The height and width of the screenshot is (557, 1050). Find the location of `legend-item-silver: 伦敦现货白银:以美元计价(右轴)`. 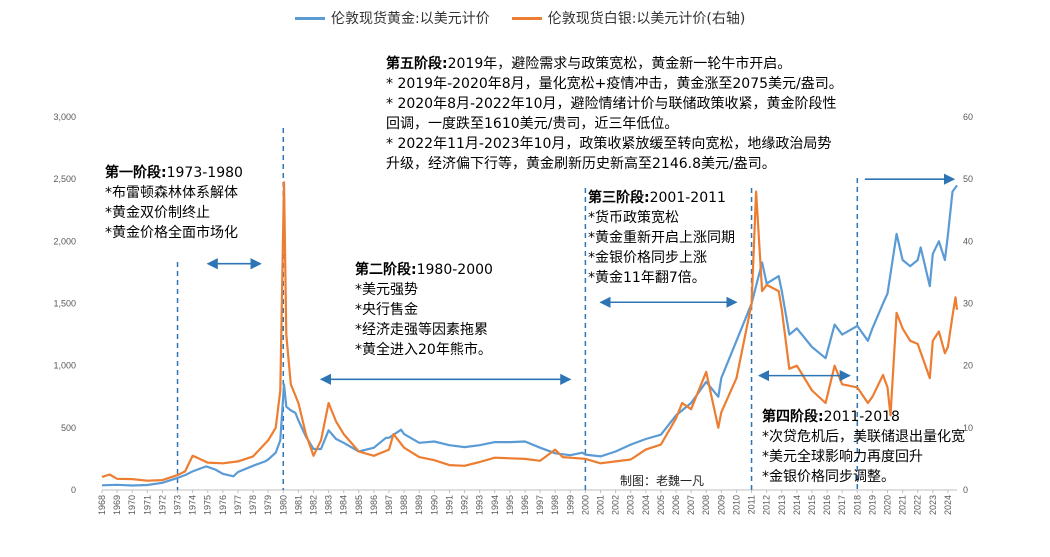

legend-item-silver: 伦敦现货白银:以美元计价(右轴) is located at coordinates (628, 18).